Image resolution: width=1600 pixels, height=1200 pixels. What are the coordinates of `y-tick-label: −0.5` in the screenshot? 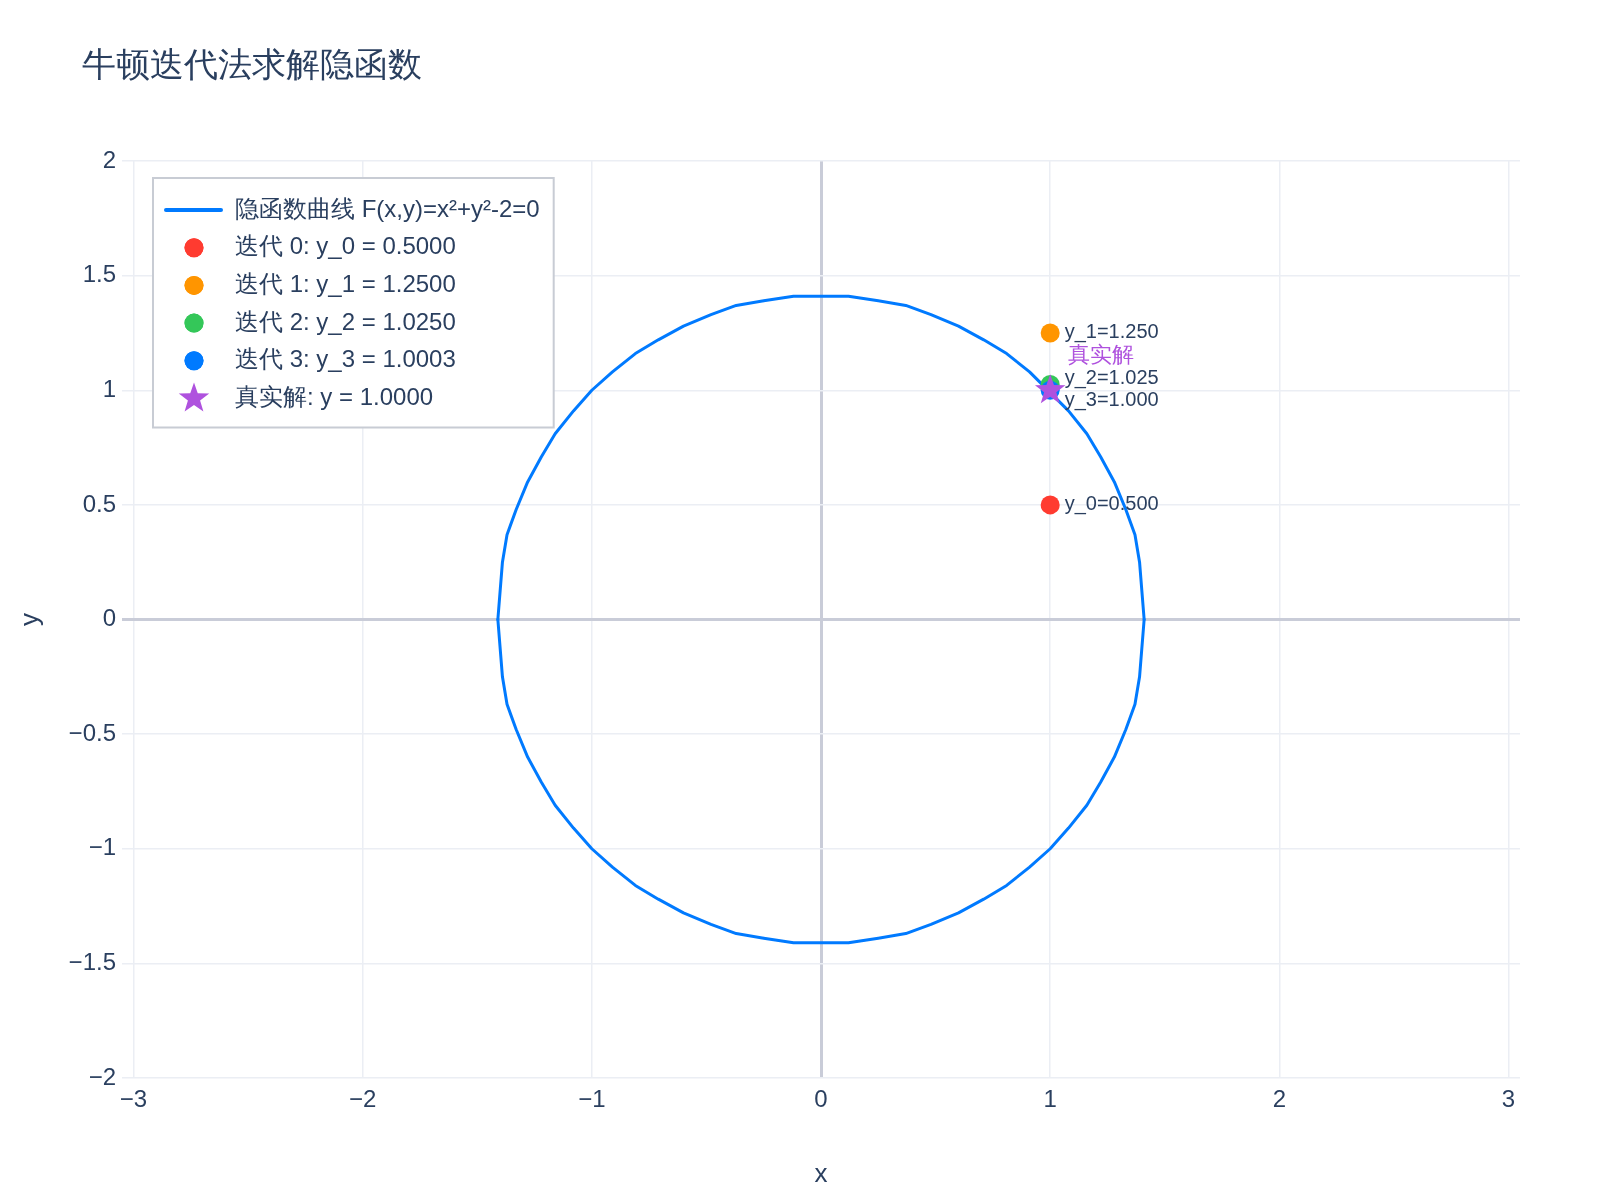 It's located at (92, 732).